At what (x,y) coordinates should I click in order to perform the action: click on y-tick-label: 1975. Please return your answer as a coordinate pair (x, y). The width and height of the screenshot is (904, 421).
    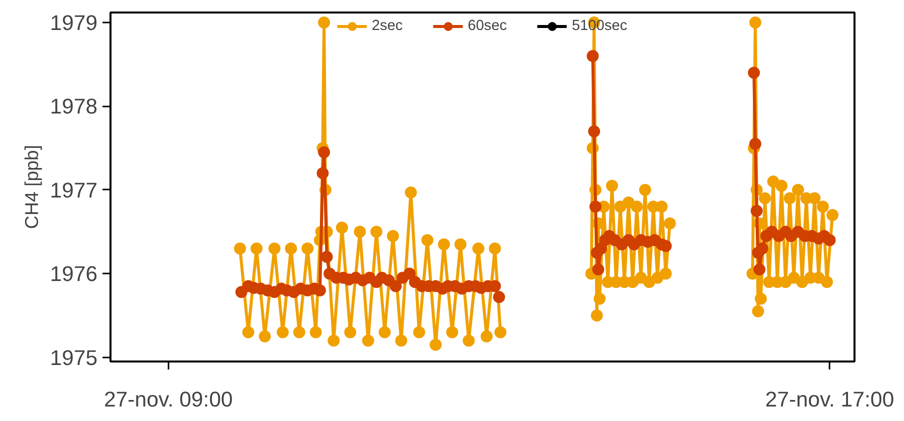
    Looking at the image, I should click on (74, 358).